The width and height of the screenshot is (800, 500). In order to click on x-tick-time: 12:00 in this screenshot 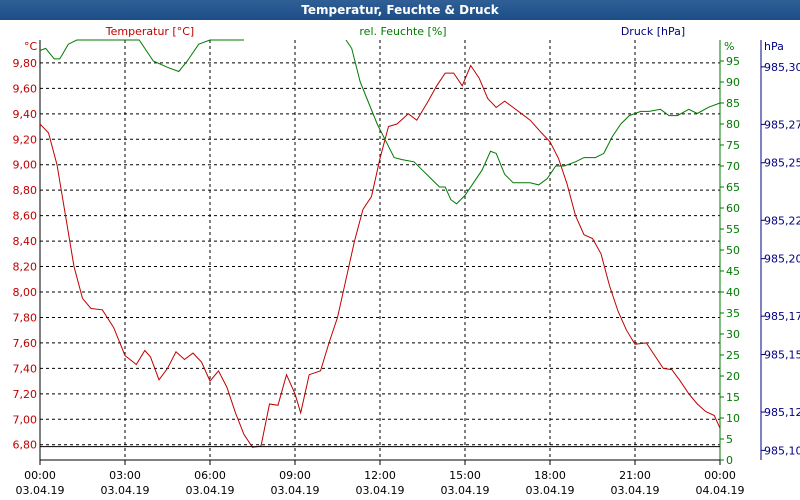, I will do `click(380, 475)`.